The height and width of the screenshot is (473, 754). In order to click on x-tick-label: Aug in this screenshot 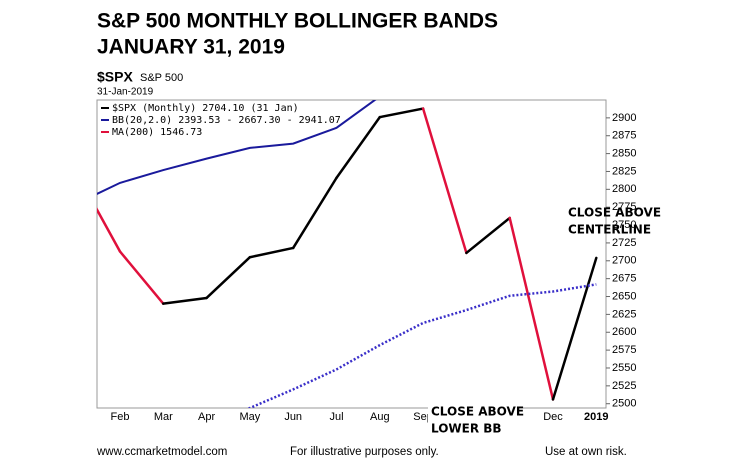, I will do `click(380, 417)`.